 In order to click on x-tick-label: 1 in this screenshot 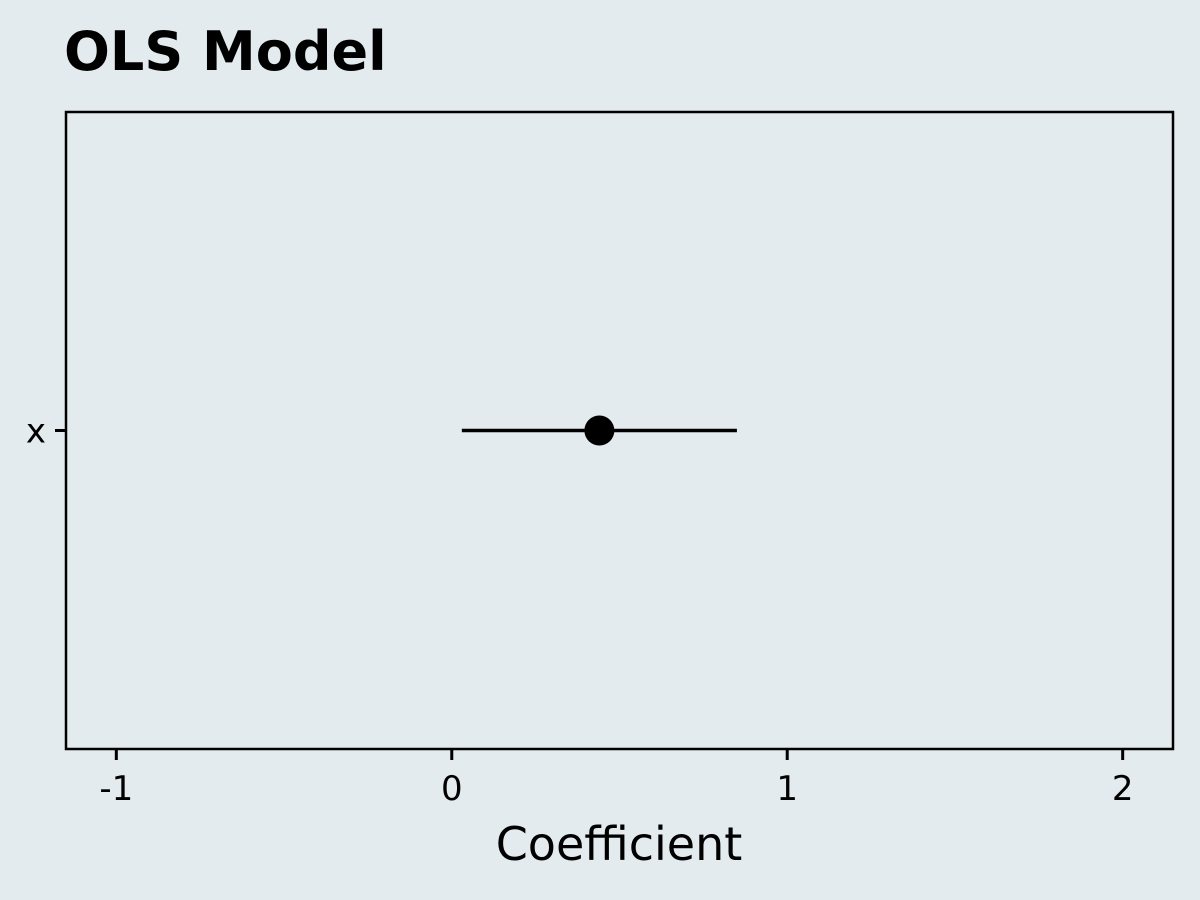, I will do `click(787, 789)`.